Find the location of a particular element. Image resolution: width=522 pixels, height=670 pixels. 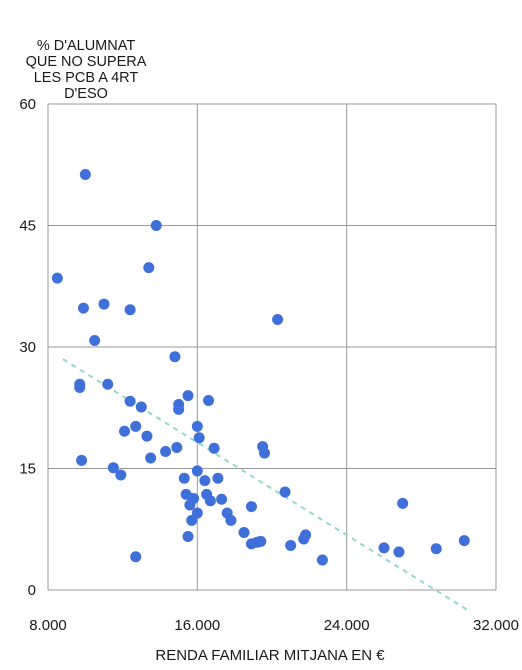

y-axis-label-line-1: % D'ALUMNAT is located at coordinates (86, 46).